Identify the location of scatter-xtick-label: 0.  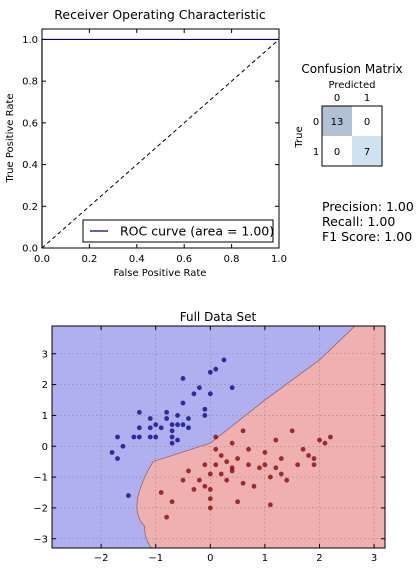
(210, 558).